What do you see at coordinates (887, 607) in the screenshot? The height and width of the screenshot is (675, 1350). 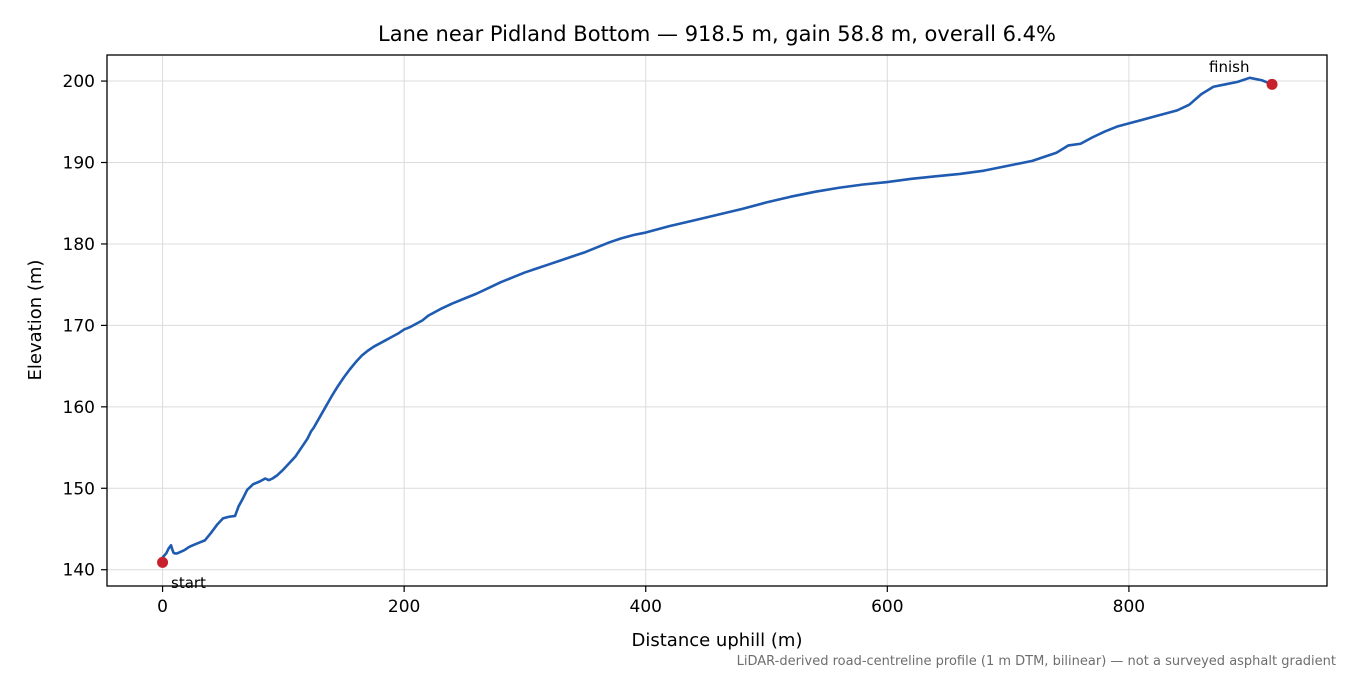 I see `x-tick-label: 600` at bounding box center [887, 607].